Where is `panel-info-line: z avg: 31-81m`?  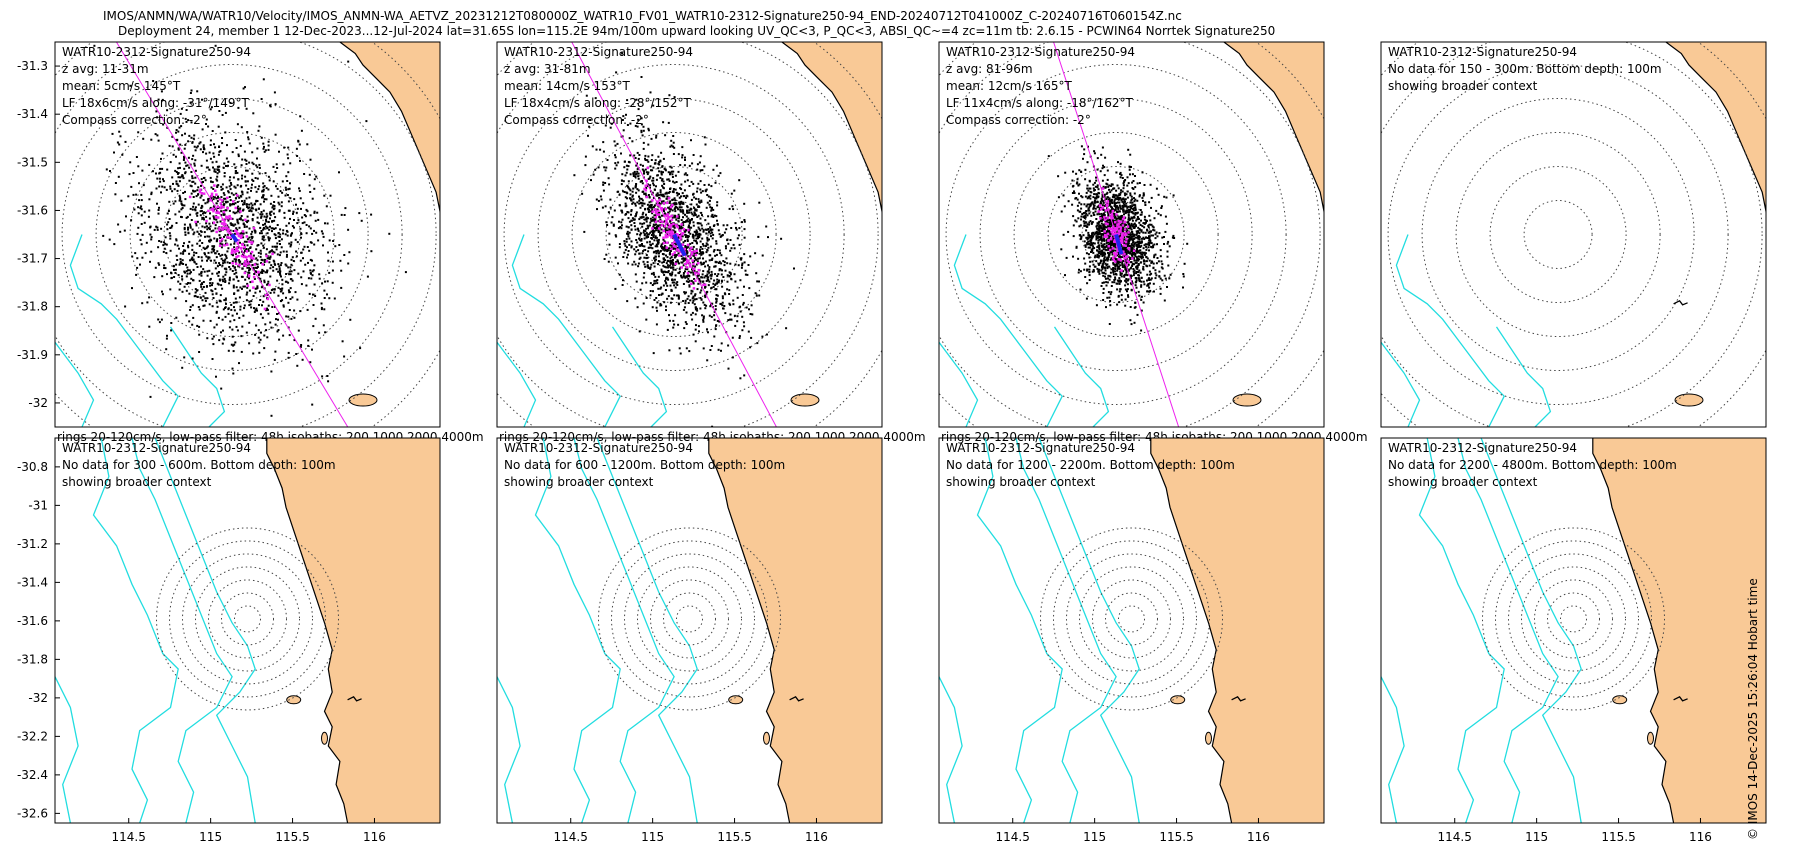
panel-info-line: z avg: 31-81m is located at coordinates (547, 69).